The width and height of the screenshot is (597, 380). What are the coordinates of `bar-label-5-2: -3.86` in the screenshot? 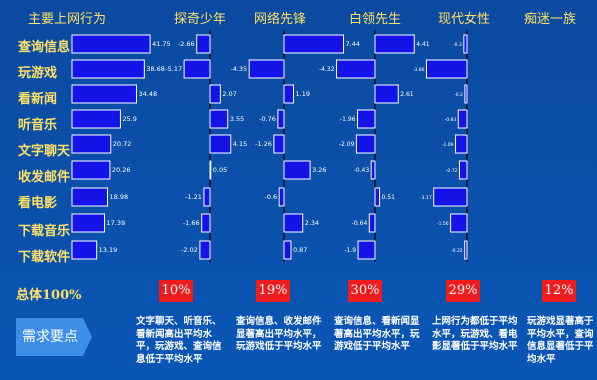 It's located at (419, 70).